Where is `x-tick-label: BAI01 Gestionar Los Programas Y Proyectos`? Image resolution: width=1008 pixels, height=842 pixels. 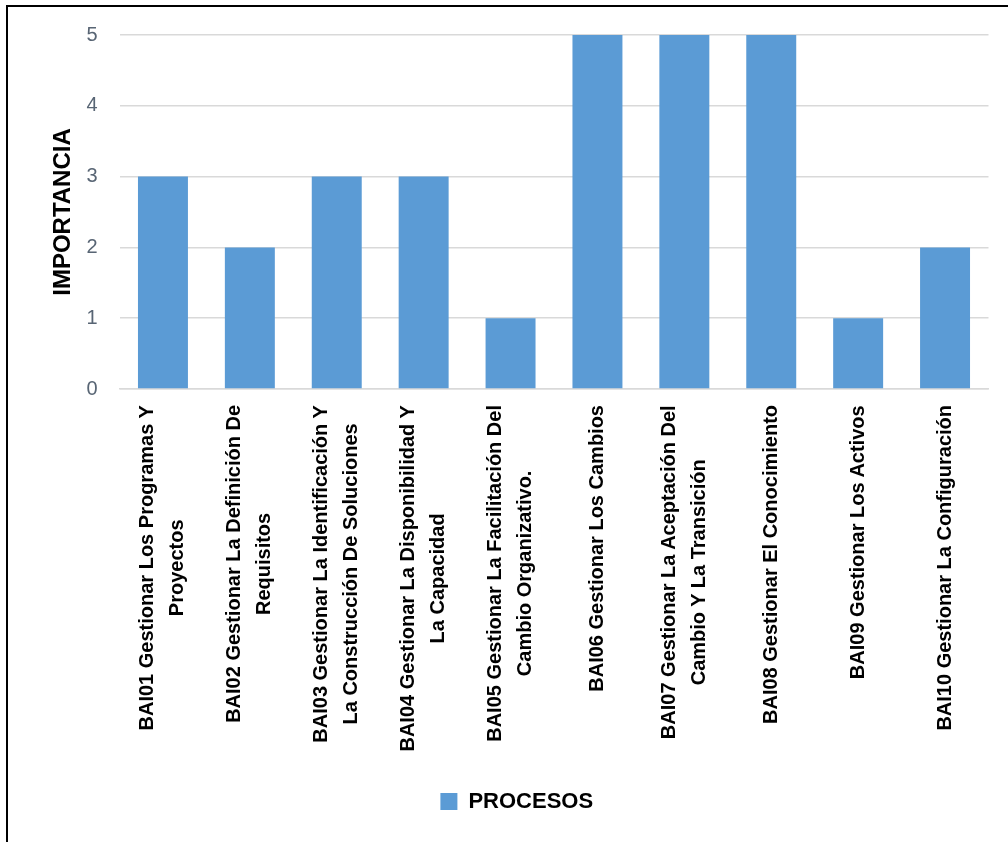
x-tick-label: BAI01 Gestionar Los Programas Y Proyectos is located at coordinates (161, 567).